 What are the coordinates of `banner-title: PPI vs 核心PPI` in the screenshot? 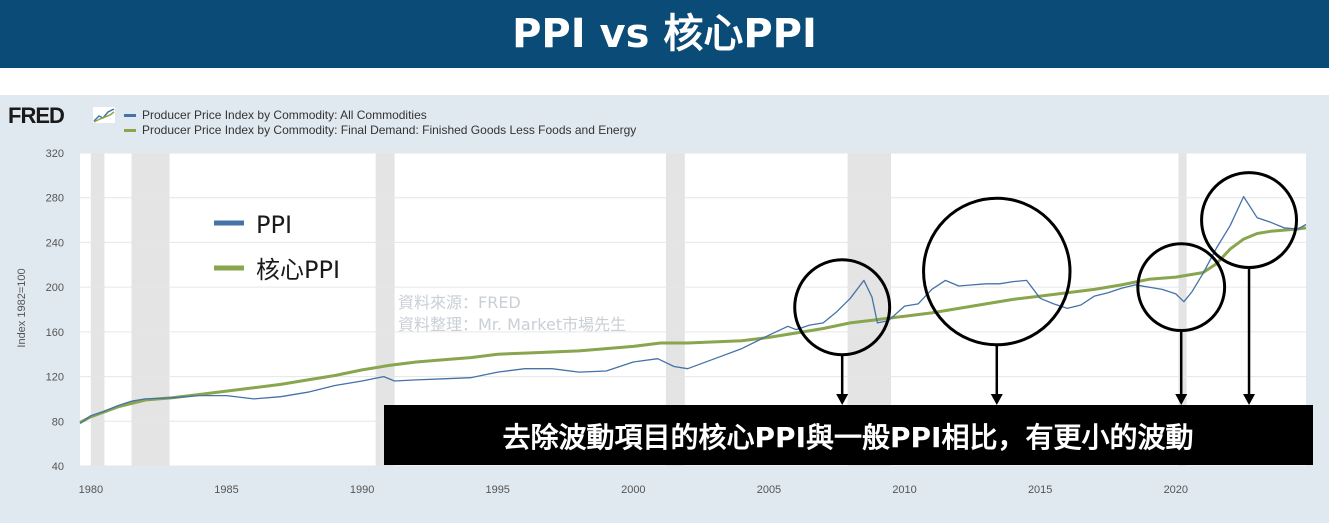 It's located at (664, 34).